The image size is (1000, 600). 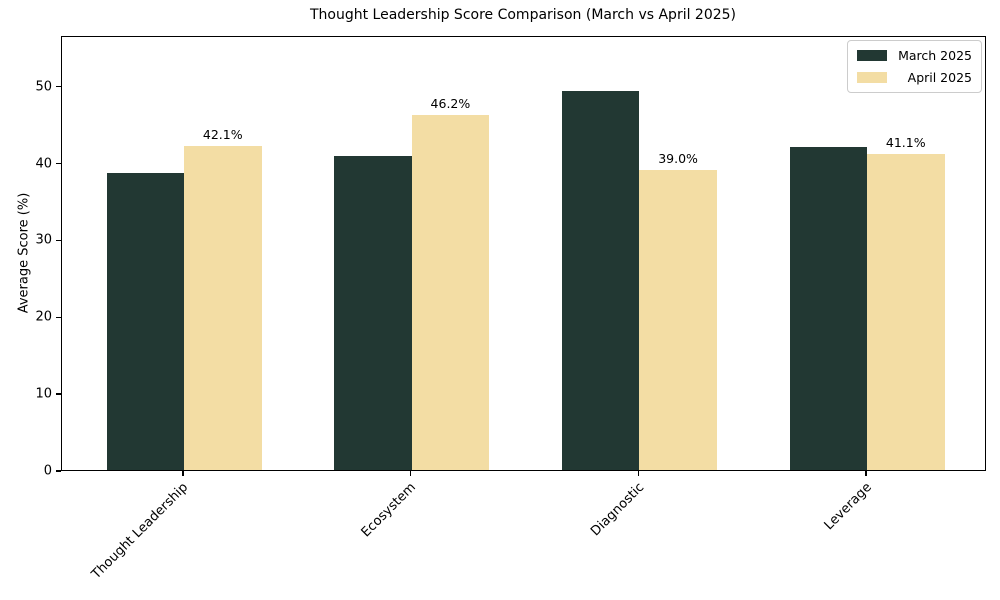 What do you see at coordinates (24, 253) in the screenshot?
I see `y-axis-title: Average Score (%)` at bounding box center [24, 253].